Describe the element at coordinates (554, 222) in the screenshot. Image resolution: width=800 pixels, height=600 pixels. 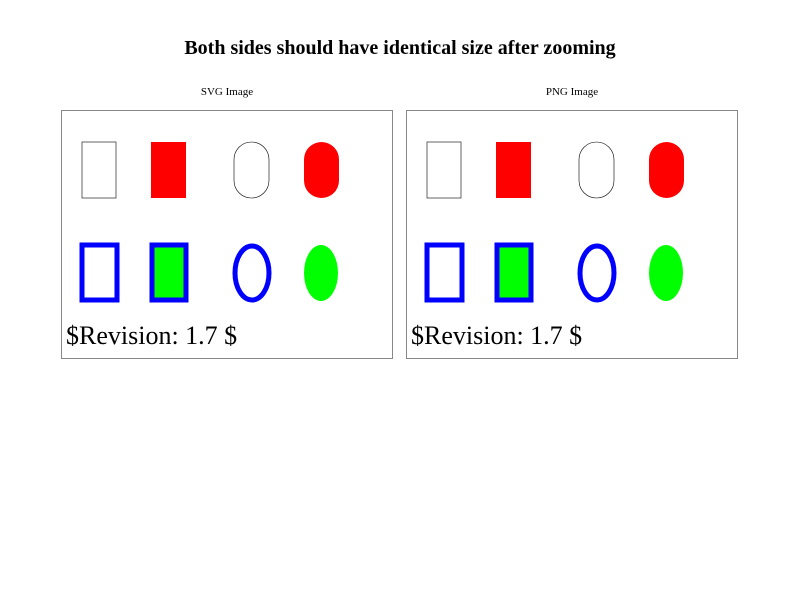
I see `png-shapes-canvas` at that location.